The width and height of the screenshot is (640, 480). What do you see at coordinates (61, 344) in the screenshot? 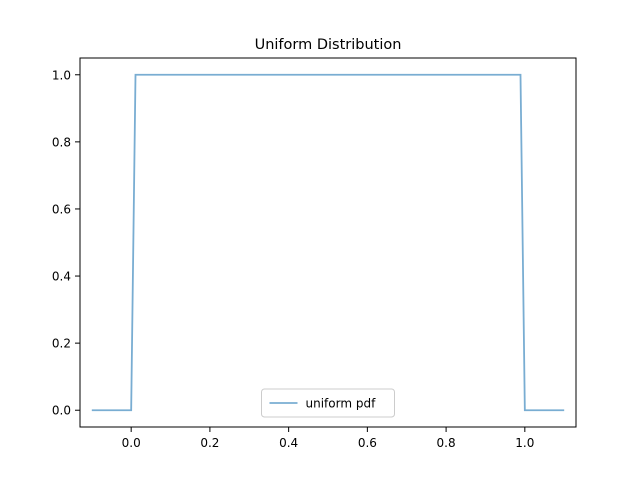
I see `y-tick-label: 0.2` at bounding box center [61, 344].